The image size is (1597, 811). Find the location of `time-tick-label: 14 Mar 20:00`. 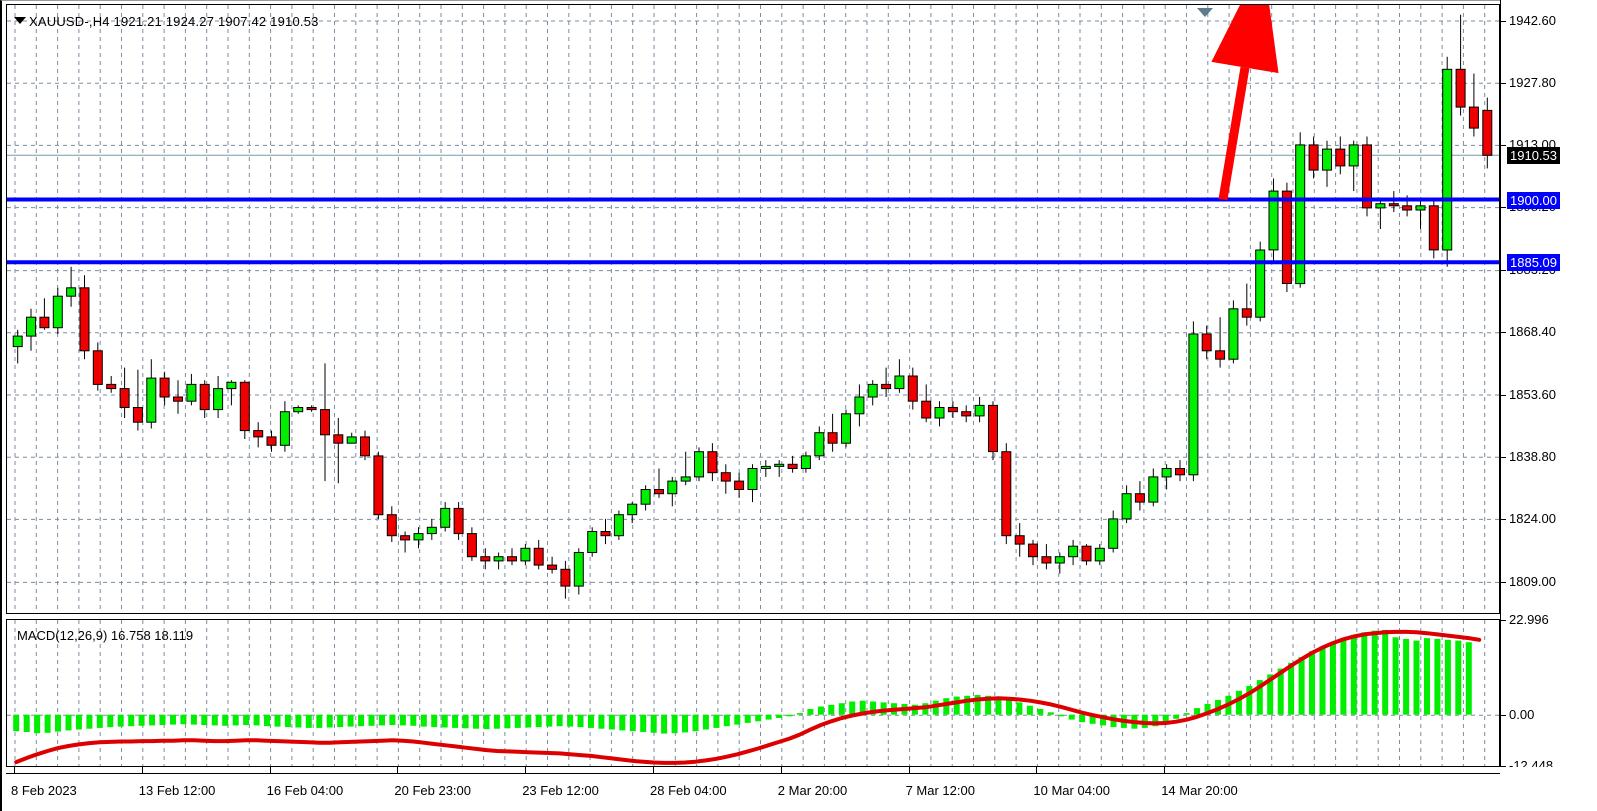

time-tick-label: 14 Mar 20:00 is located at coordinates (1199, 790).